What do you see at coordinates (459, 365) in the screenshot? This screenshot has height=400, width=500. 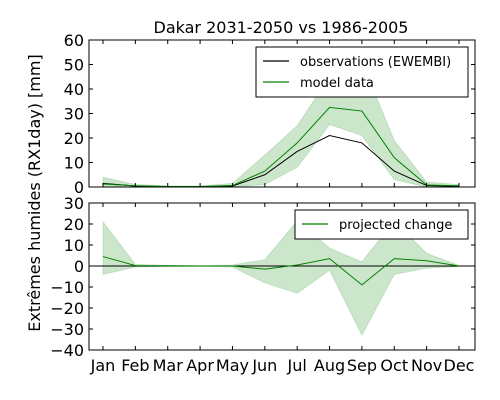 I see `x-tick-label: Dec` at bounding box center [459, 365].